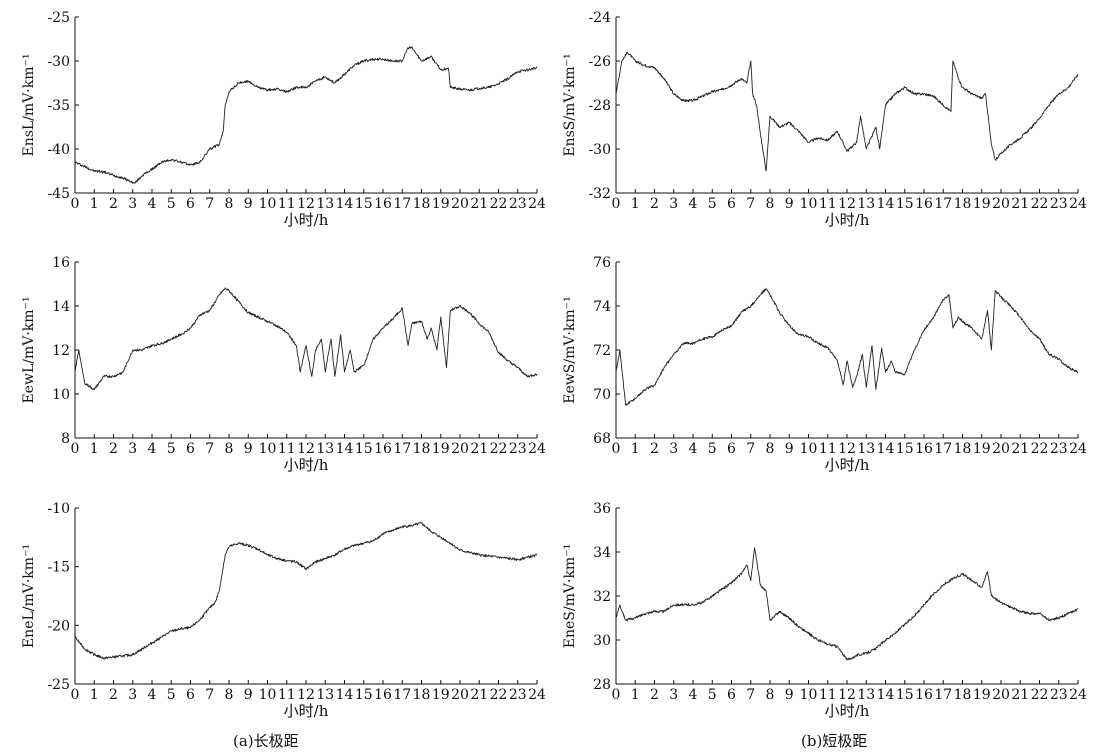 This screenshot has width=1105, height=753. What do you see at coordinates (1040, 204) in the screenshot?
I see `panel-2-x-tick-label: 22` at bounding box center [1040, 204].